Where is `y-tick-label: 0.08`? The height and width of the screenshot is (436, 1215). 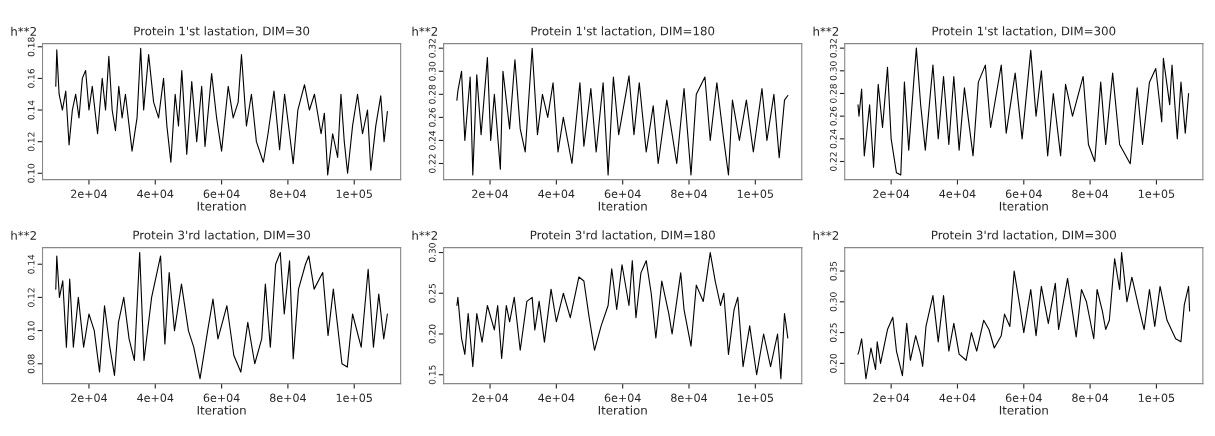 y-tick-label: 0.08 is located at coordinates (31, 364).